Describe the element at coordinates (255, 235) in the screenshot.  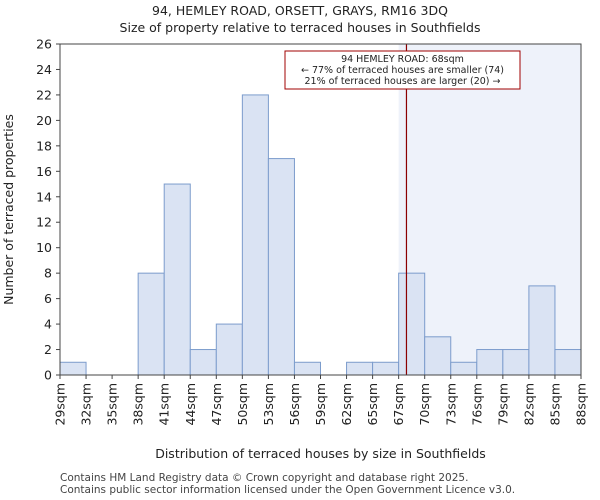
I see `bar-50sqm` at that location.